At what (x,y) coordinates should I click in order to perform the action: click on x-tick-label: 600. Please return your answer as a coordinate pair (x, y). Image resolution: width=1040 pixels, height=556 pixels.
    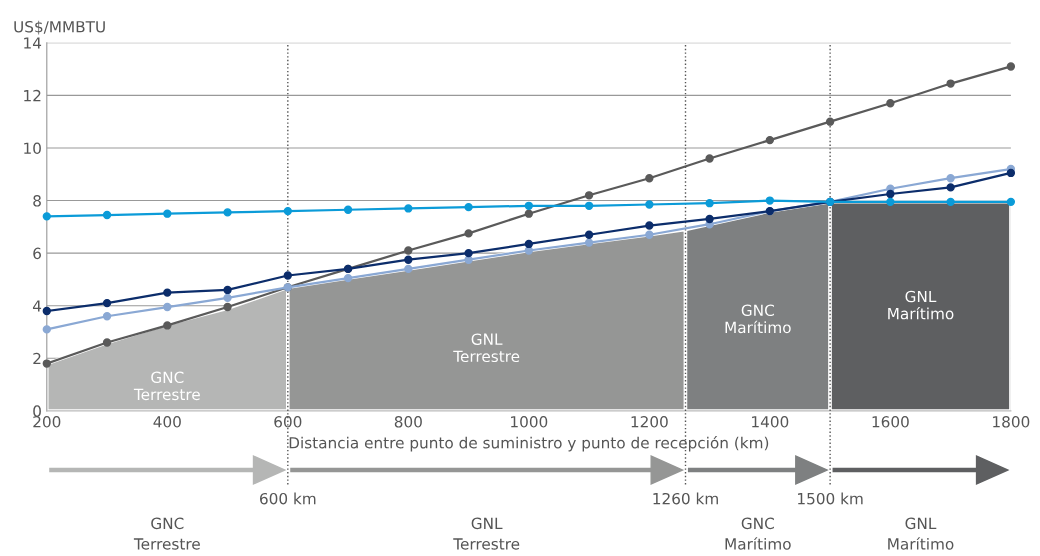
    Looking at the image, I should click on (288, 422).